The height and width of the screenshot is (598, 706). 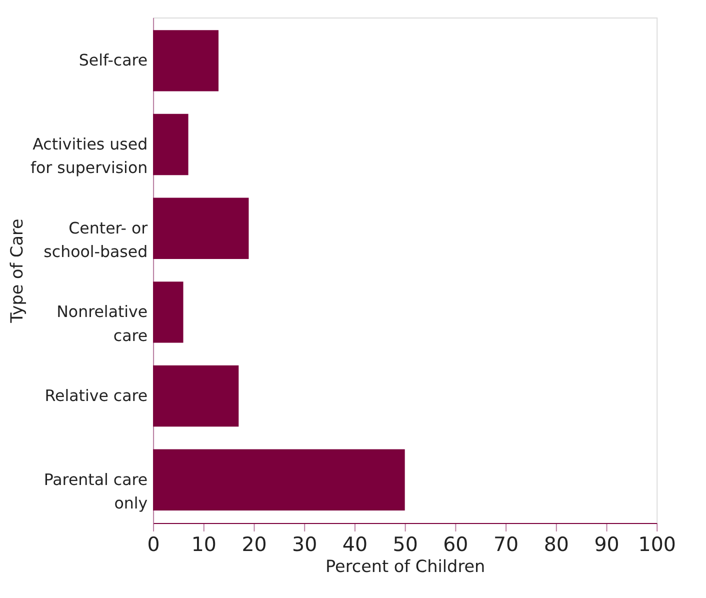 What do you see at coordinates (657, 544) in the screenshot?
I see `x-tick-label: 100` at bounding box center [657, 544].